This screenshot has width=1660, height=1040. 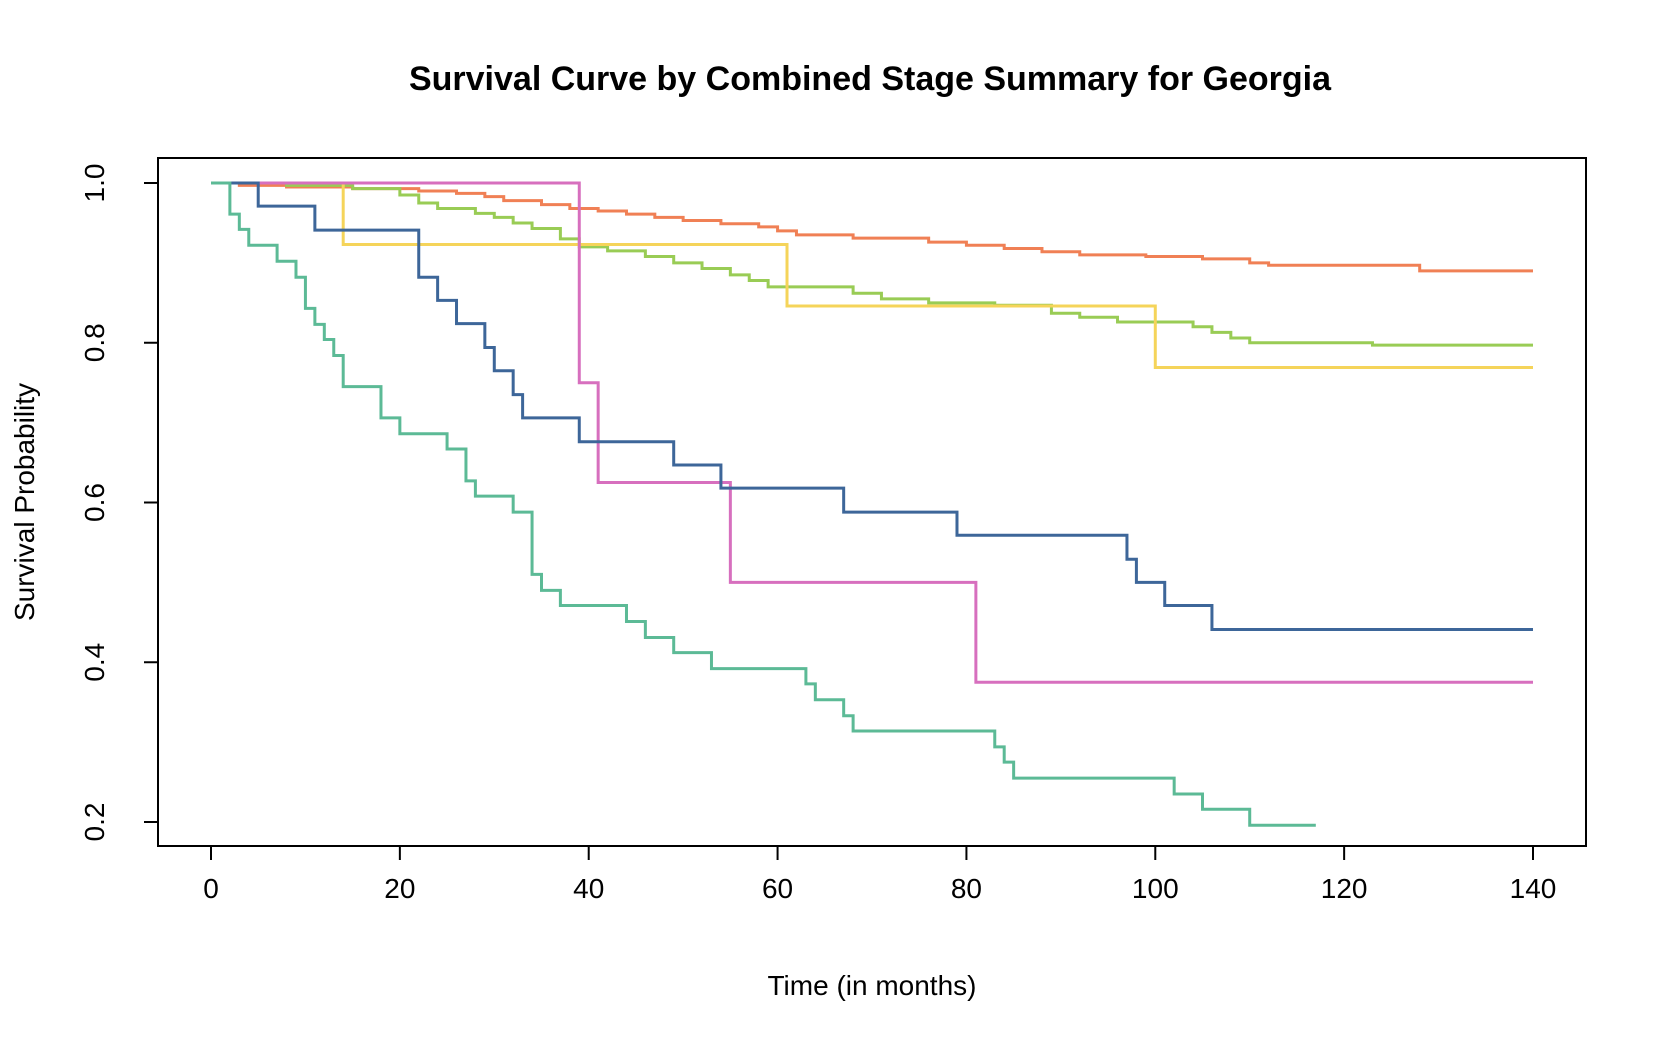 What do you see at coordinates (777, 888) in the screenshot?
I see `x-tick-label: 60` at bounding box center [777, 888].